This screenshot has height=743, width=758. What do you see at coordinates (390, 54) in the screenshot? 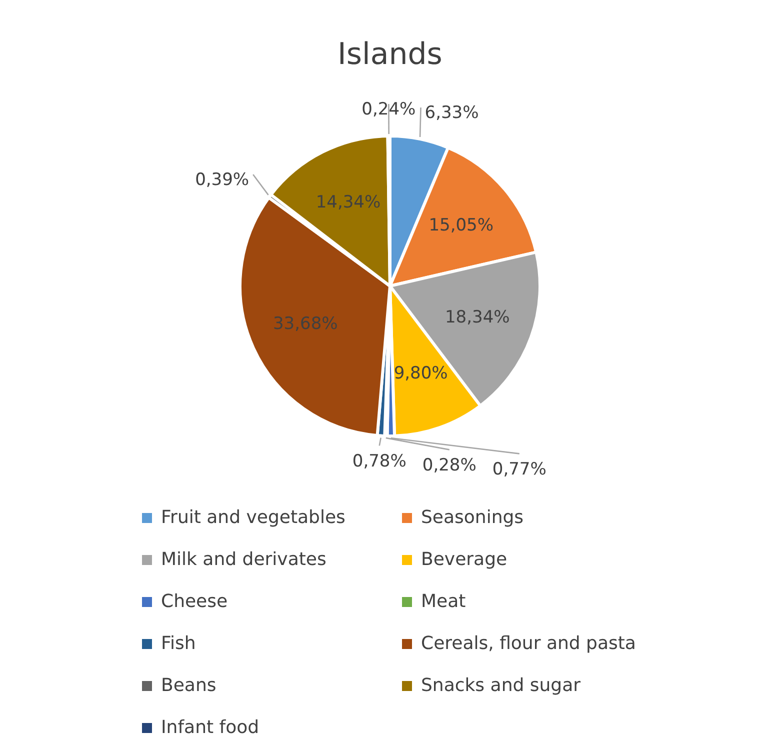
I see `chart-title: Islands` at bounding box center [390, 54].